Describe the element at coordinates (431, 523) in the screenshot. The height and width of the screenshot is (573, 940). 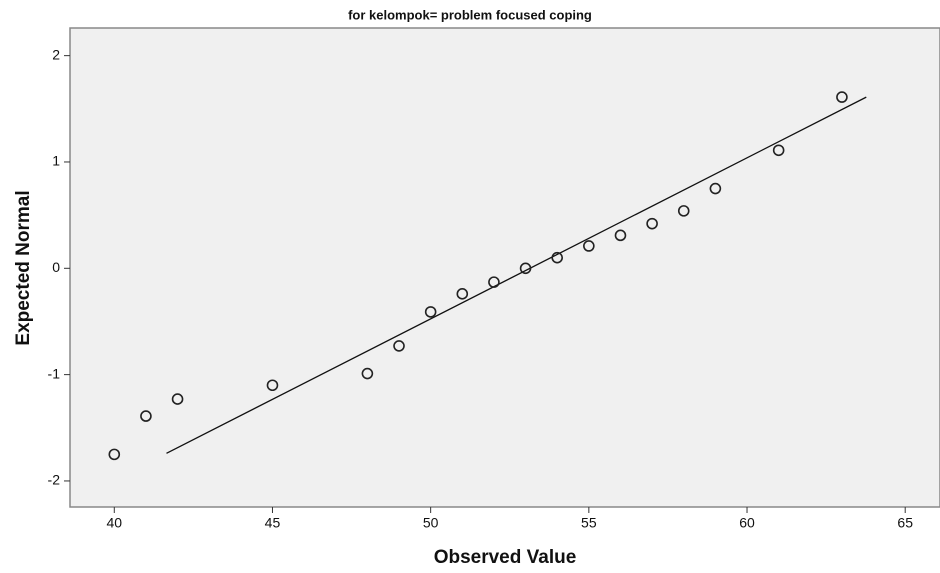
I see `x-tick-label: 50` at that location.